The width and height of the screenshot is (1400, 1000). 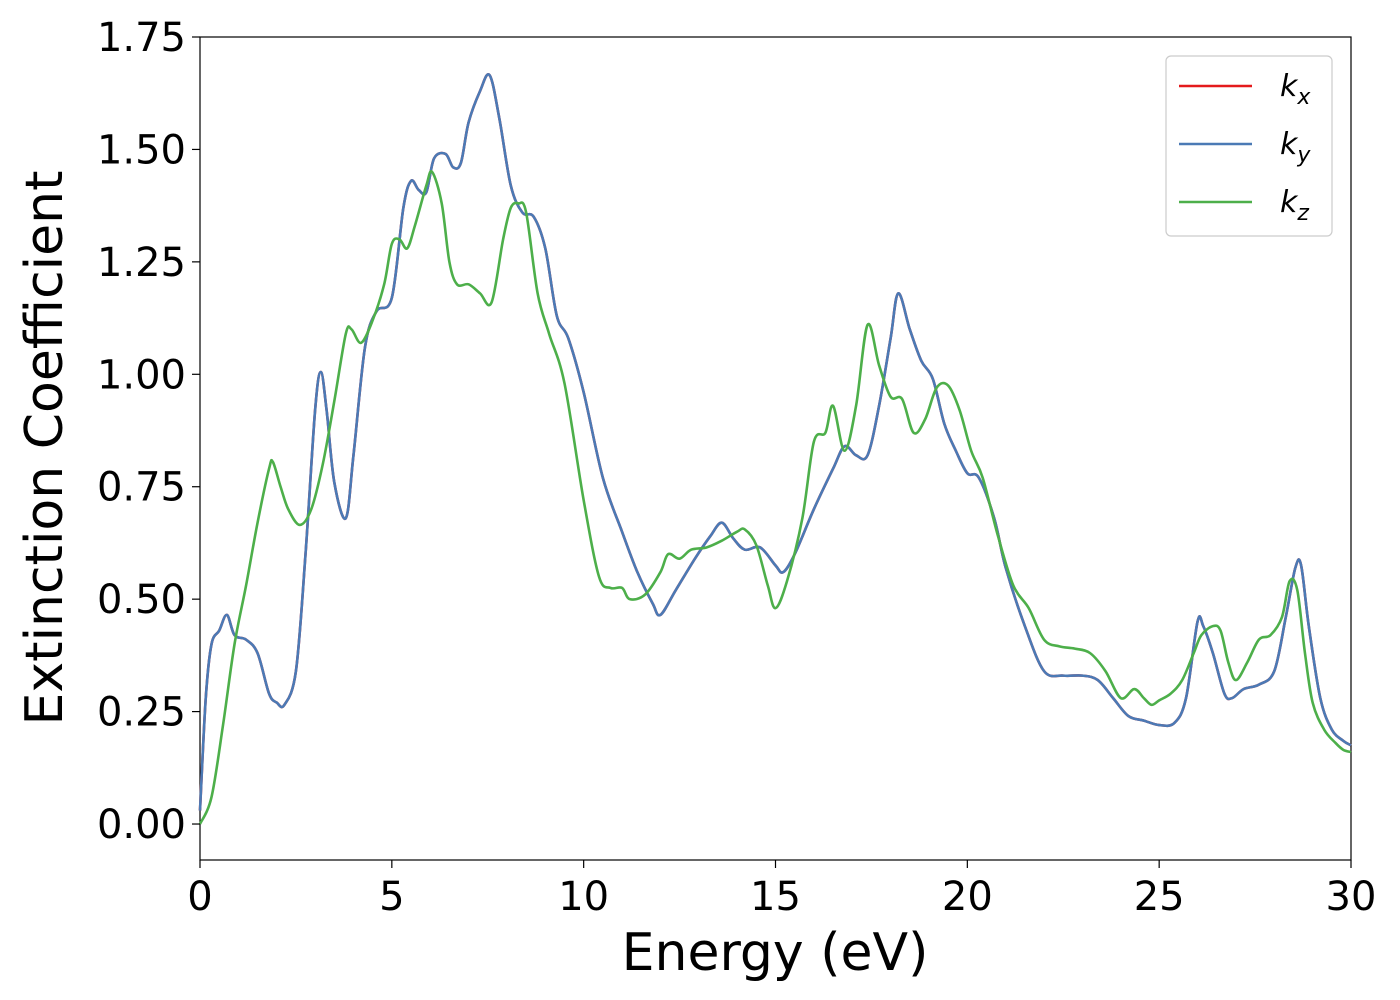 I want to click on x-axis-title: Energy (eV), so click(x=775, y=953).